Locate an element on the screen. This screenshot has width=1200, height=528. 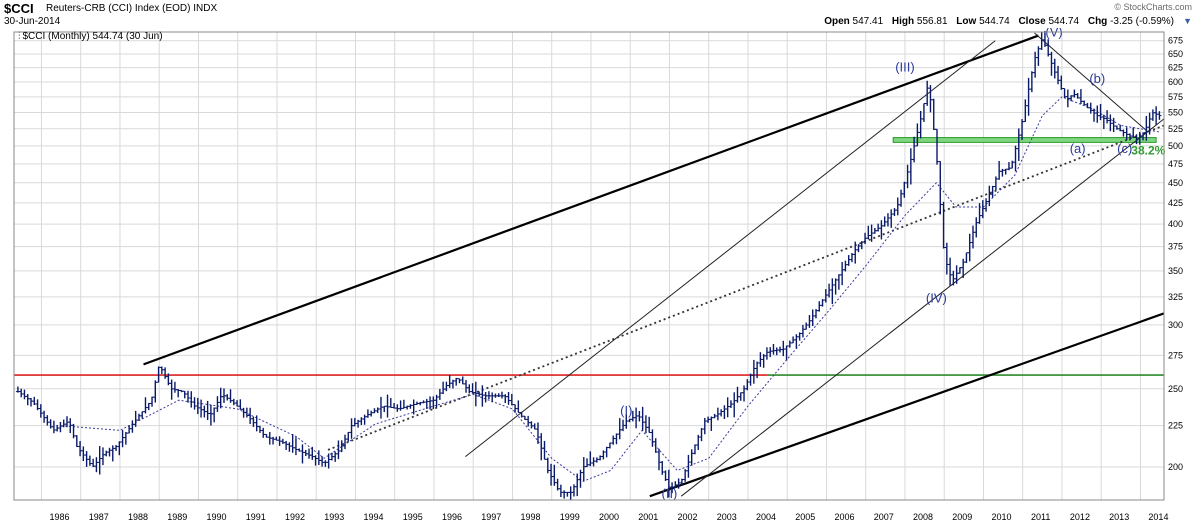
wave-label: (V) is located at coordinates (1053, 34).